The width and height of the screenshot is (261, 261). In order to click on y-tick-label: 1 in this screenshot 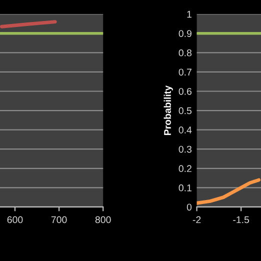, I will do `click(189, 14)`.